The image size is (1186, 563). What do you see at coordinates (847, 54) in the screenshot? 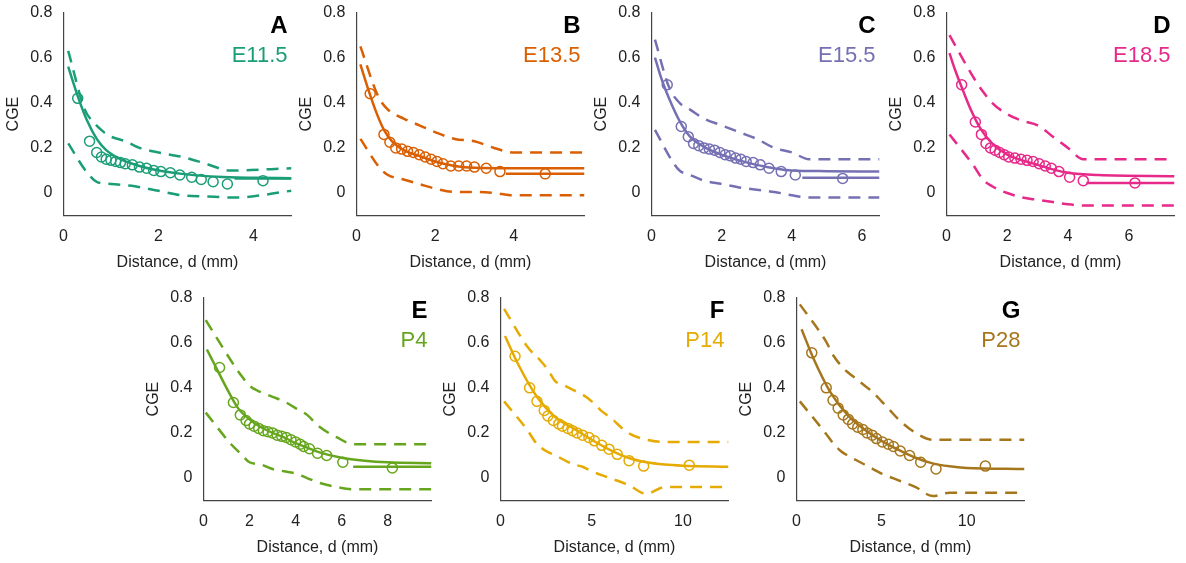
I see `text: E15.5` at bounding box center [847, 54].